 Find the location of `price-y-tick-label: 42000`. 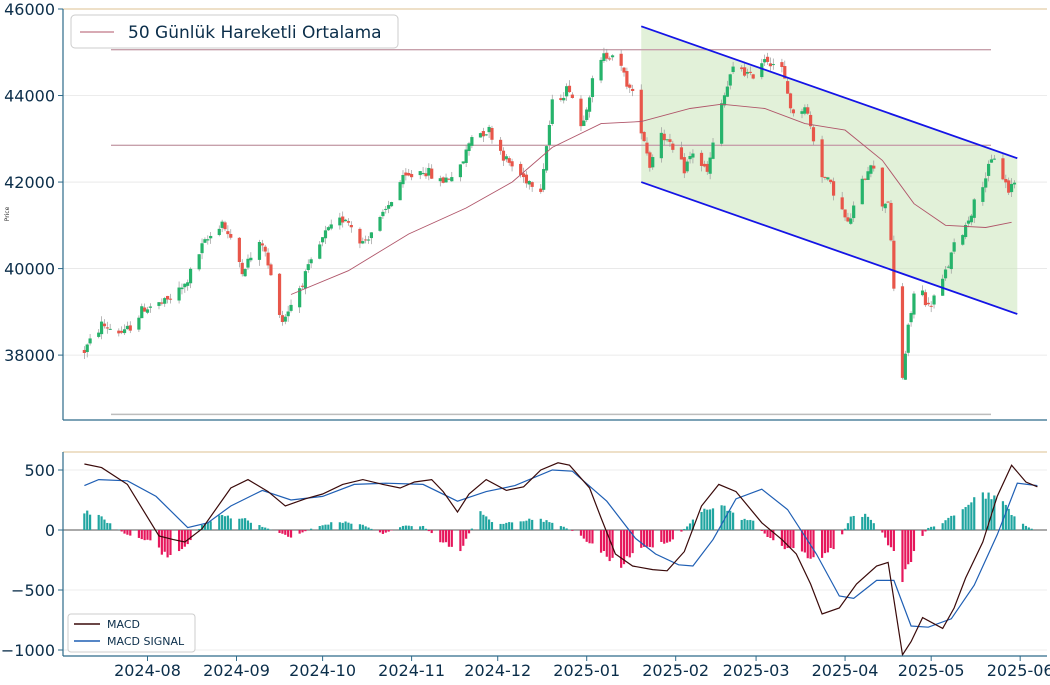

price-y-tick-label: 42000 is located at coordinates (29, 182).